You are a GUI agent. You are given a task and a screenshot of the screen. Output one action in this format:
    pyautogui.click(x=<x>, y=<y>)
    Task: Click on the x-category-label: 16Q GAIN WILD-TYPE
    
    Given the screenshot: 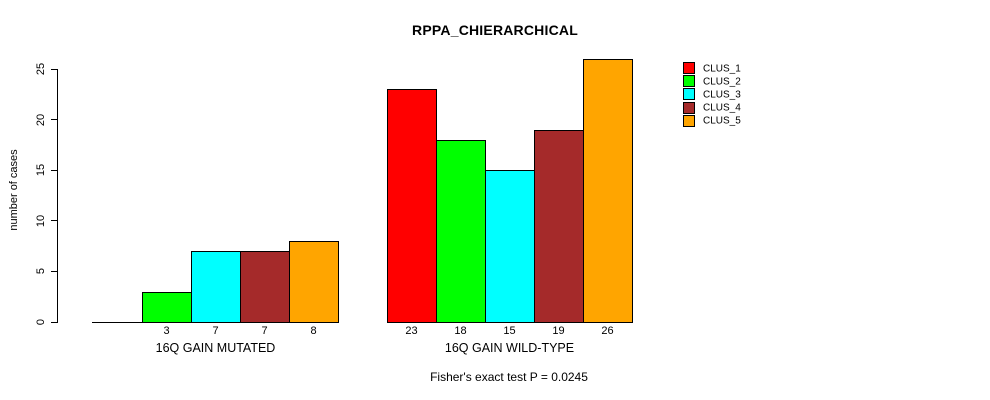 What is the action you would take?
    pyautogui.click(x=509, y=348)
    